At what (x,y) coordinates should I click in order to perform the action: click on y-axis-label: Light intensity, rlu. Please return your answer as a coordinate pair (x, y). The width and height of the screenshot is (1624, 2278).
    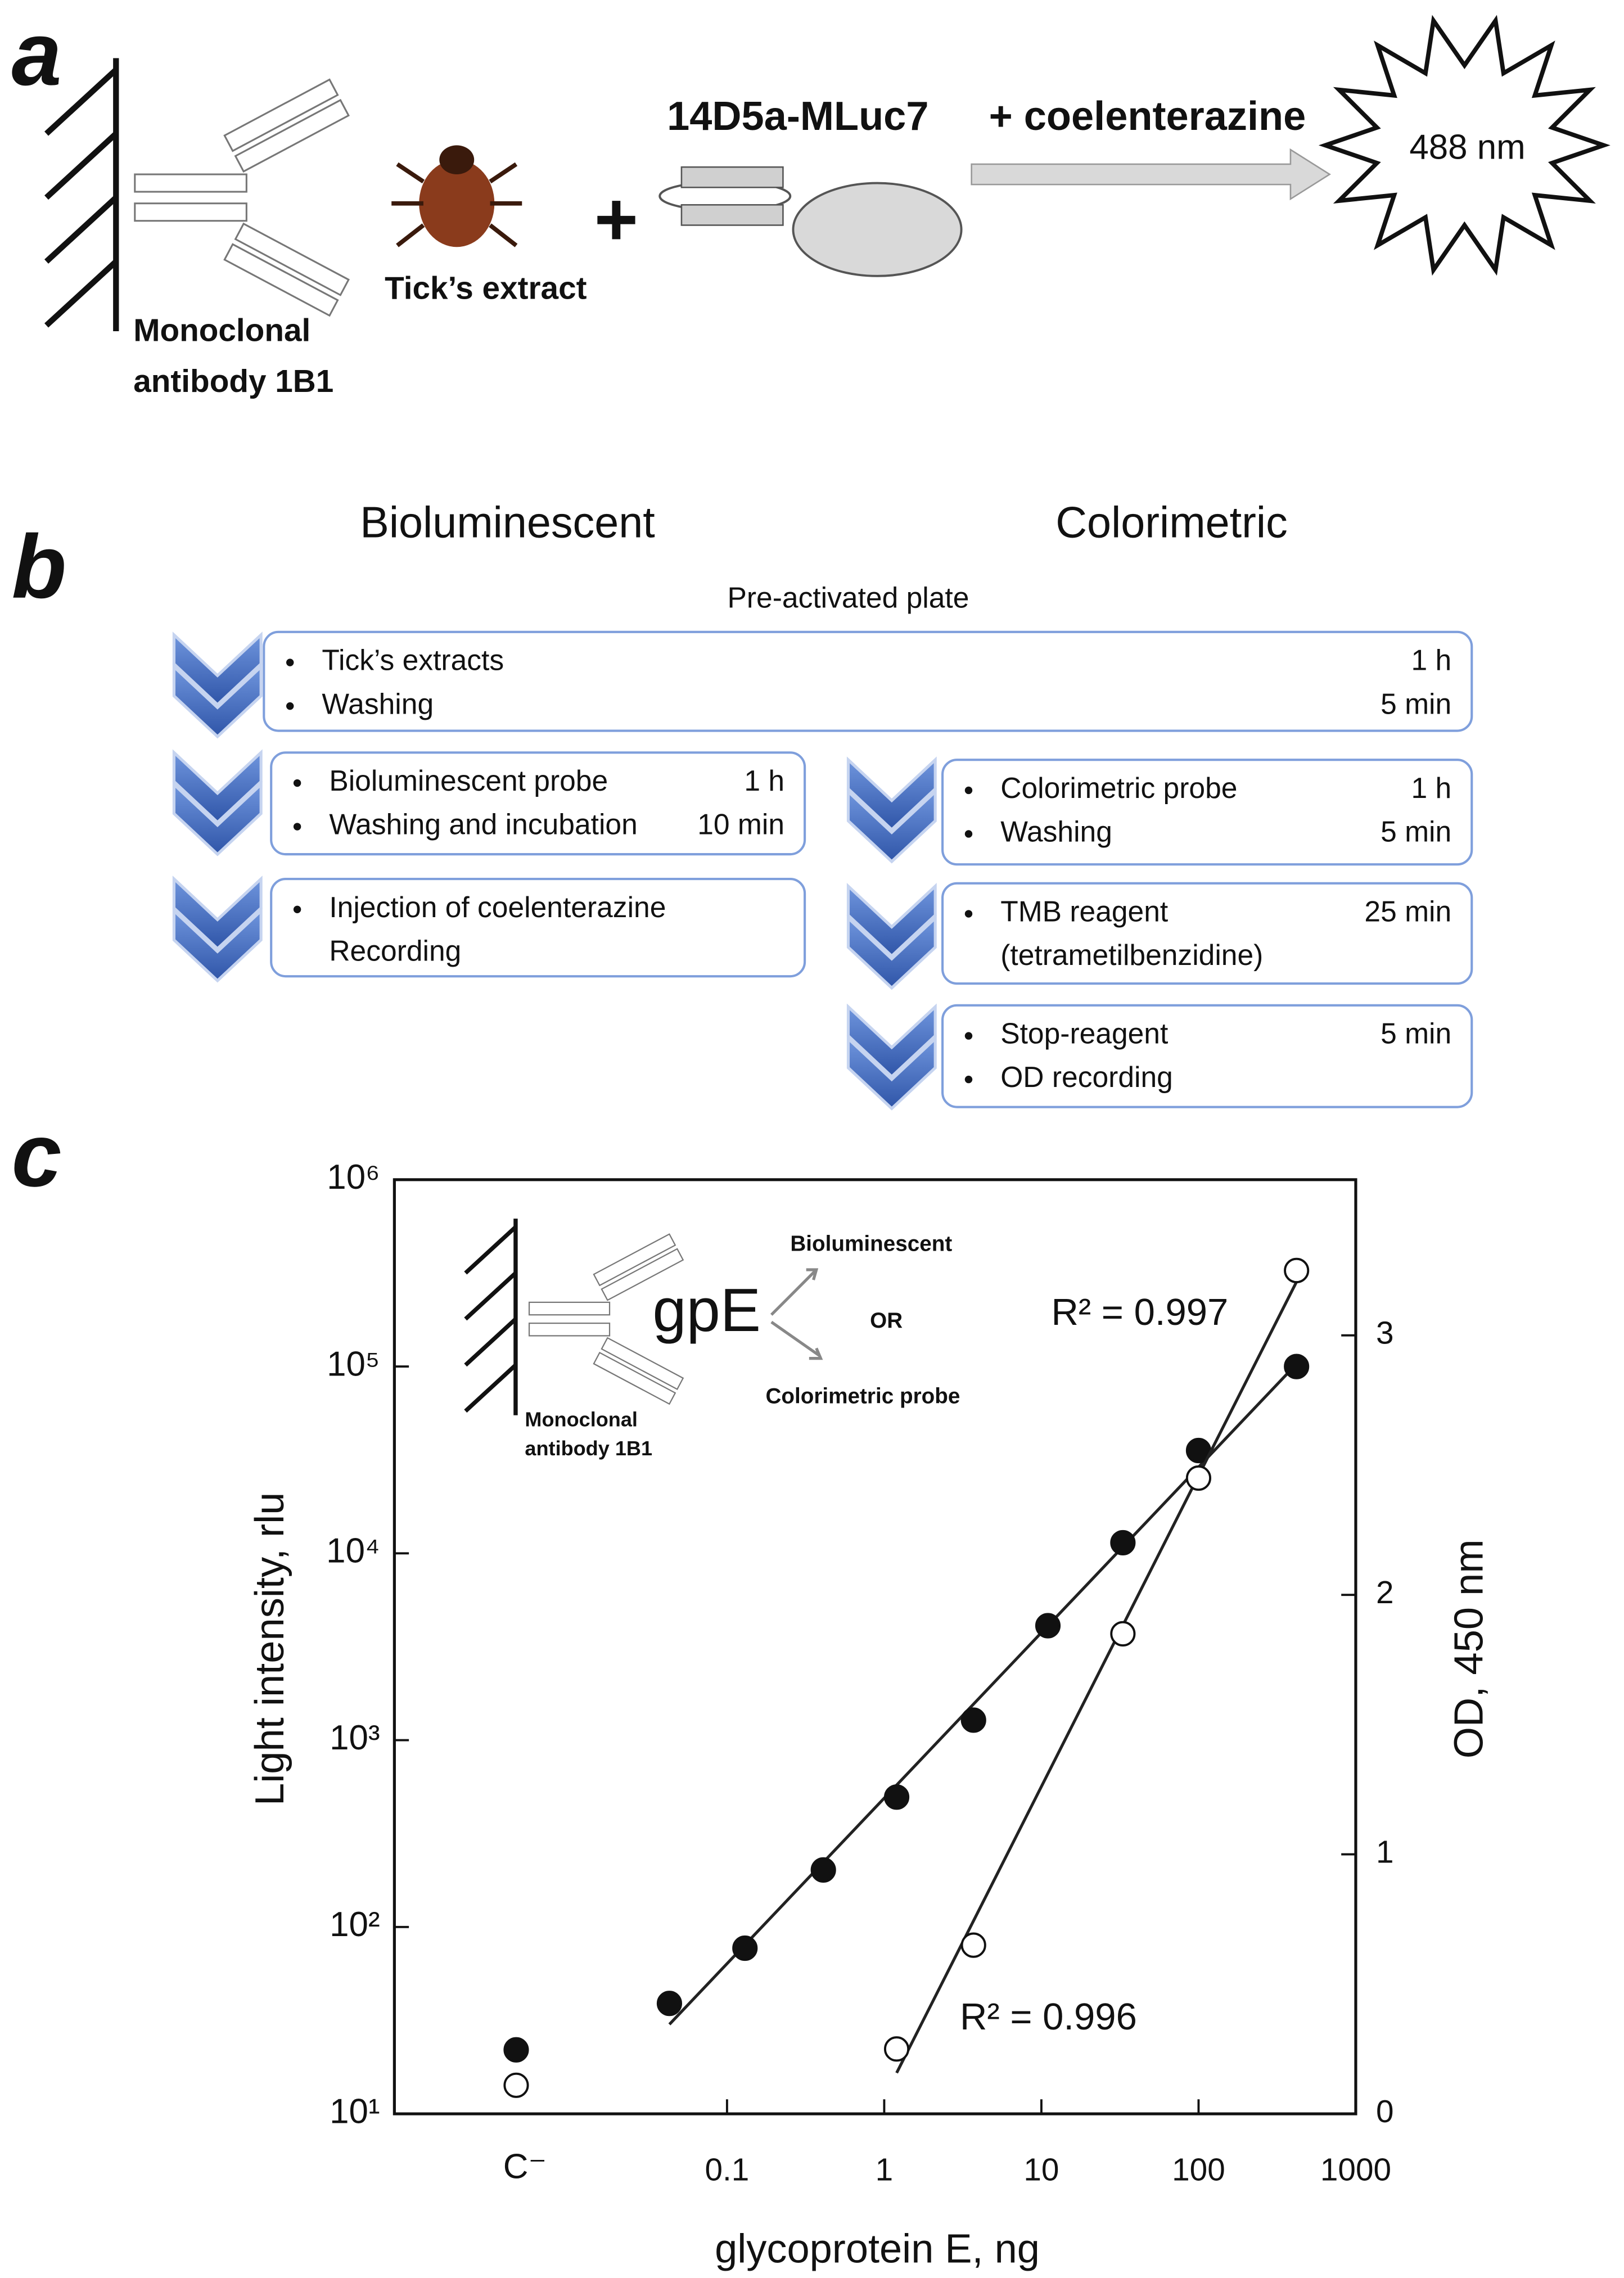
    Looking at the image, I should click on (269, 1649).